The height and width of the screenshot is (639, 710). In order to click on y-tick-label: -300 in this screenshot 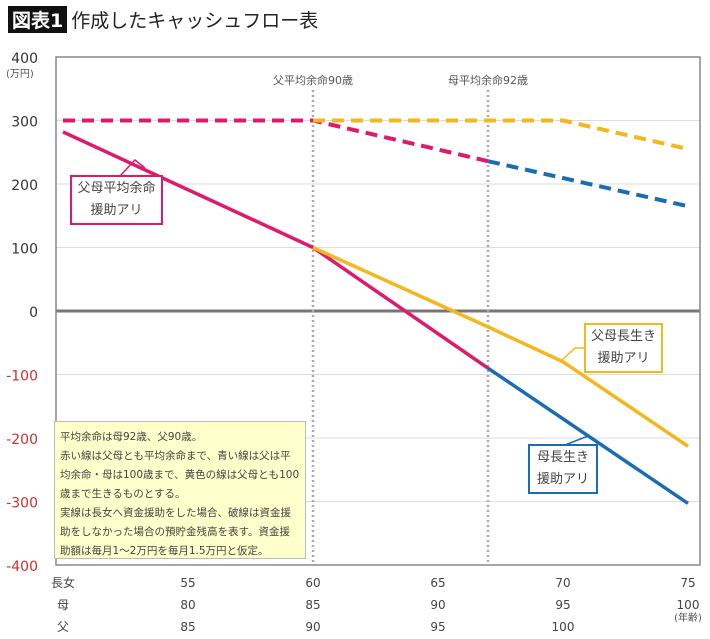, I will do `click(22, 504)`.